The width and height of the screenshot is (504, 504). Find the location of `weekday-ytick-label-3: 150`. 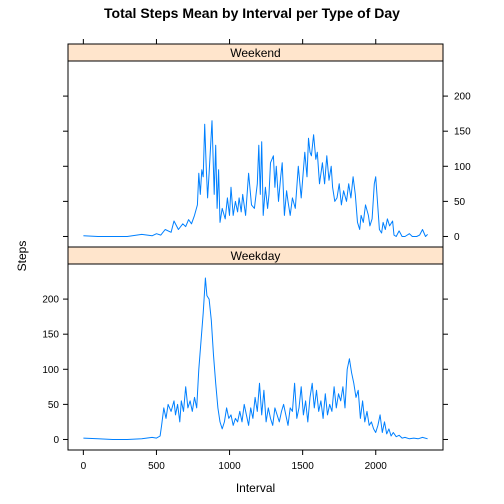

weekday-ytick-label-3: 150 is located at coordinates (50, 335).